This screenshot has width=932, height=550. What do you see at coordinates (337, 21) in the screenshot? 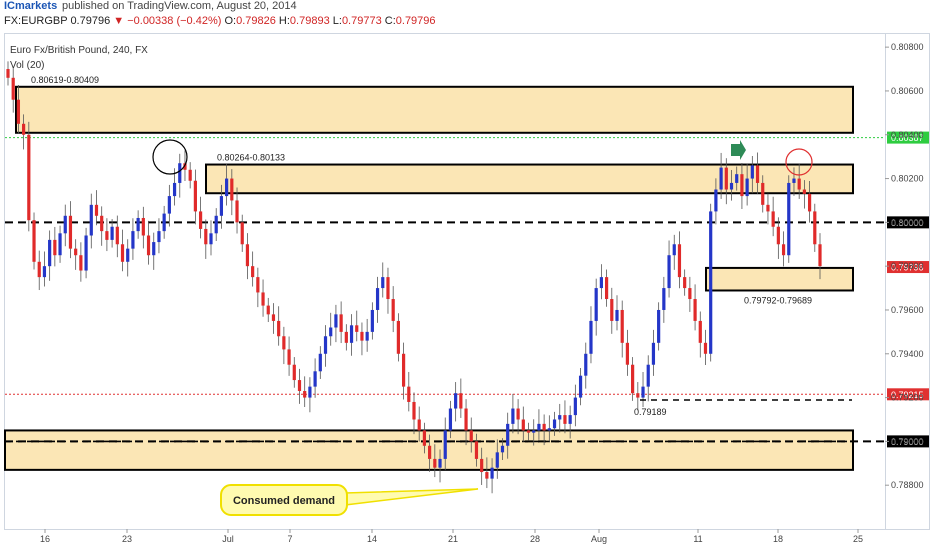
I see `low-label: L:` at bounding box center [337, 21].